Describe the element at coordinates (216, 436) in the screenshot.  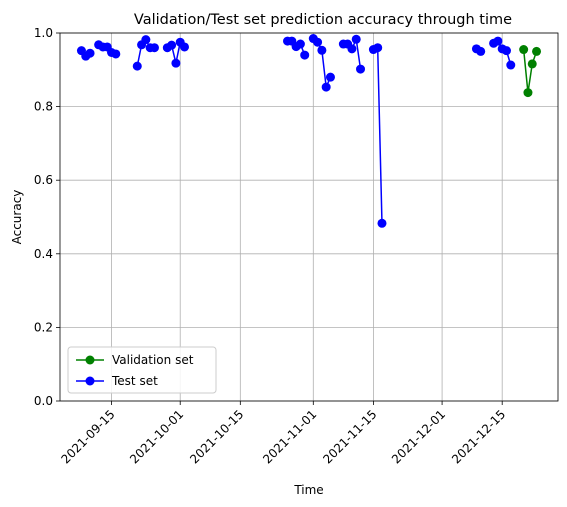
I see `x-tick-label: 2021-10-15` at that location.